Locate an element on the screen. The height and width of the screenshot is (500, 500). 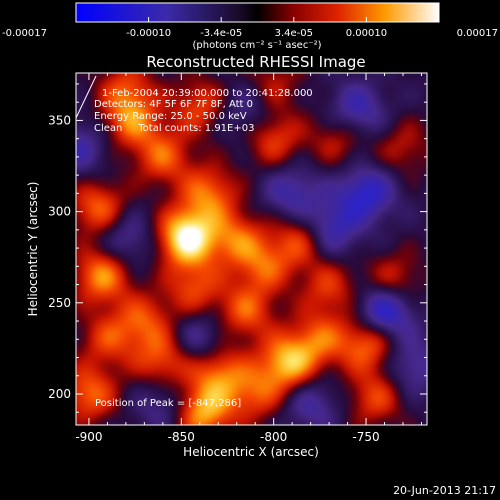
colorbar-unit-label: (photons cm⁻² s⁻¹ asec⁻²) is located at coordinates (256, 45).